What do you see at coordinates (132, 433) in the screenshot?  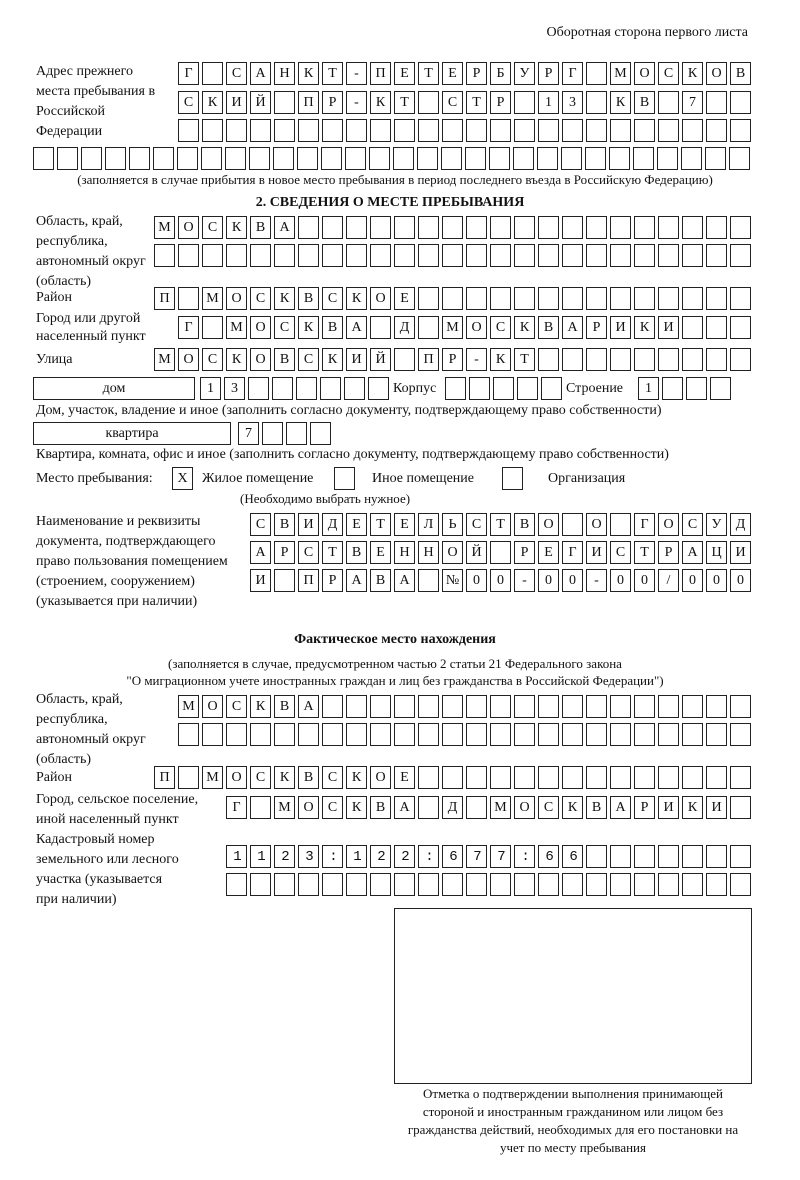 I see `apt-type-field: квартира` at bounding box center [132, 433].